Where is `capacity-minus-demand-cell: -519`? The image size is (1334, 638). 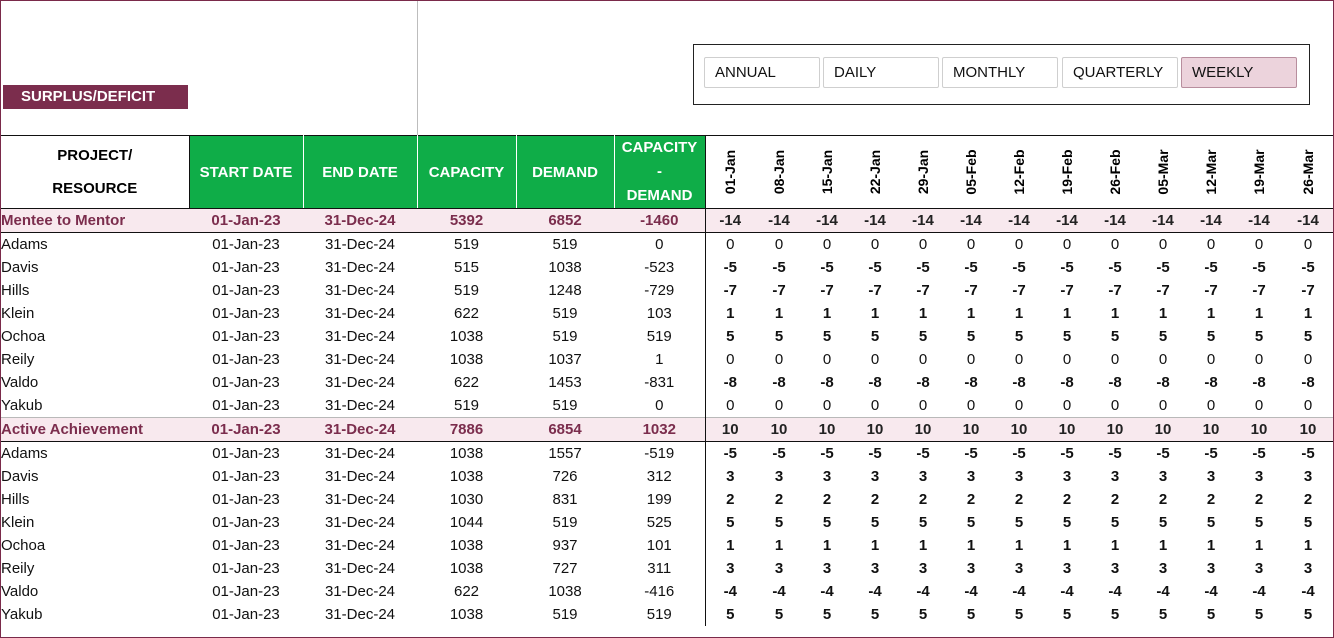 capacity-minus-demand-cell: -519 is located at coordinates (660, 453).